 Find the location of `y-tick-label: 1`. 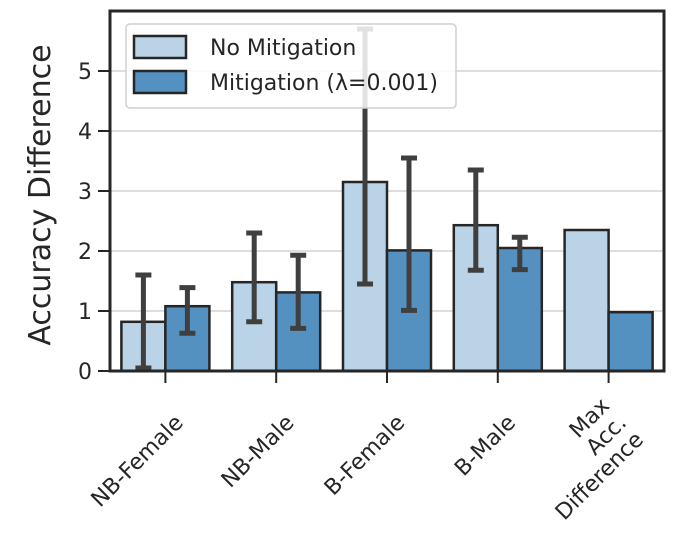

y-tick-label: 1 is located at coordinates (85, 312).